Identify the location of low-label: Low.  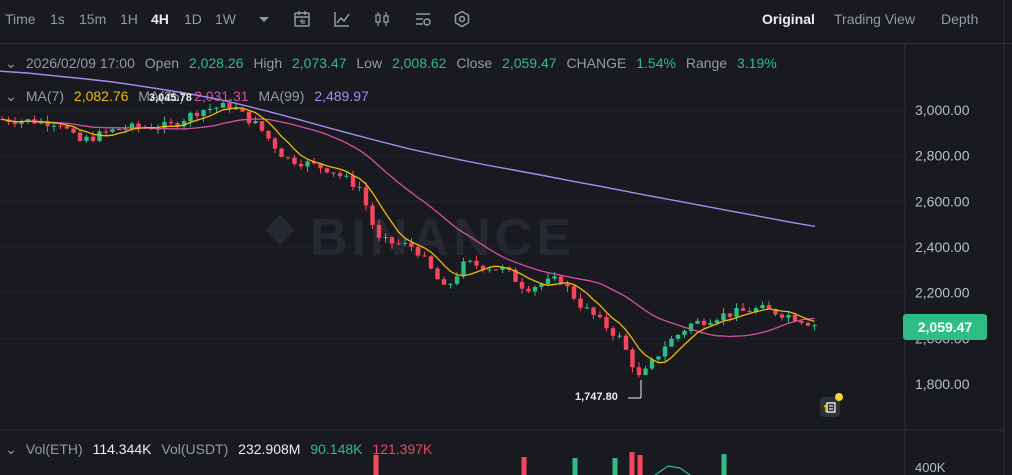
(369, 63).